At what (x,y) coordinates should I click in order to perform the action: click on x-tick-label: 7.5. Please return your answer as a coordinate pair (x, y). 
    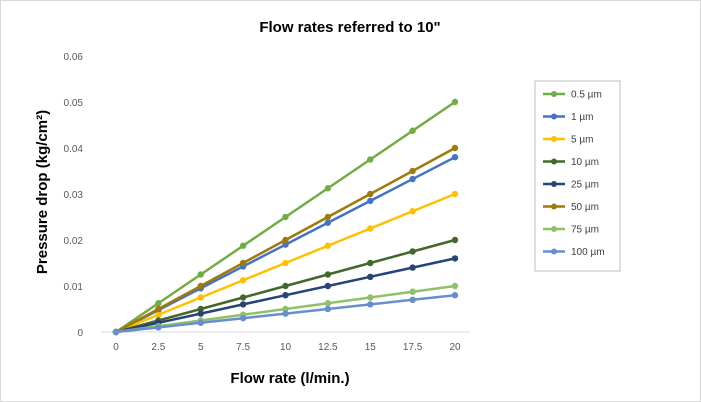
    Looking at the image, I should click on (243, 347).